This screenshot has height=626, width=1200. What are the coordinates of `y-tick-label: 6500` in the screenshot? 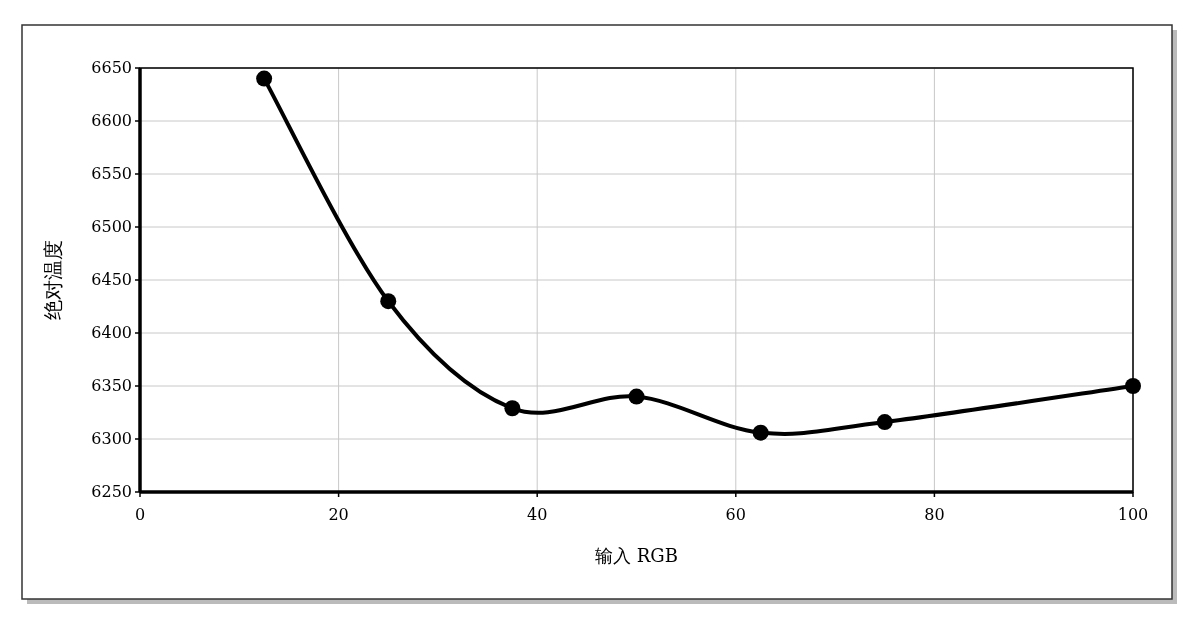 It's located at (111, 226).